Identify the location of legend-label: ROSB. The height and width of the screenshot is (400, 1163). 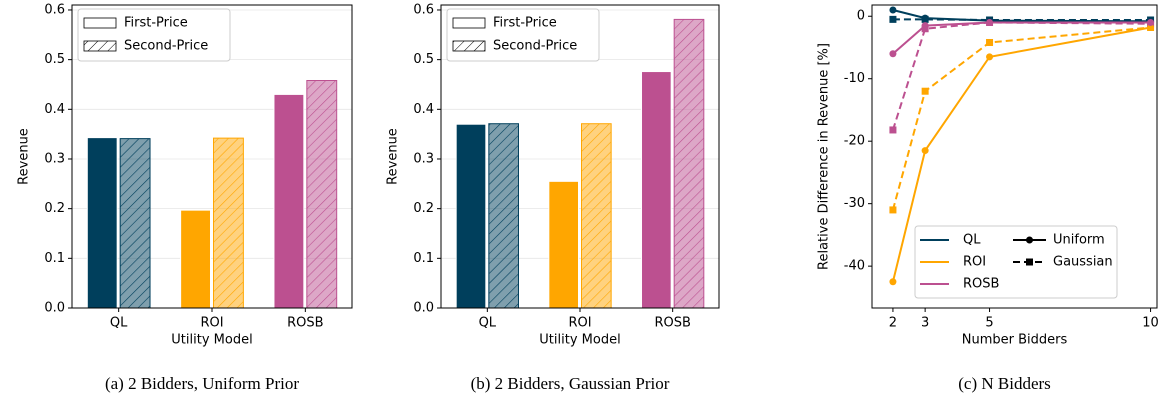
(981, 284).